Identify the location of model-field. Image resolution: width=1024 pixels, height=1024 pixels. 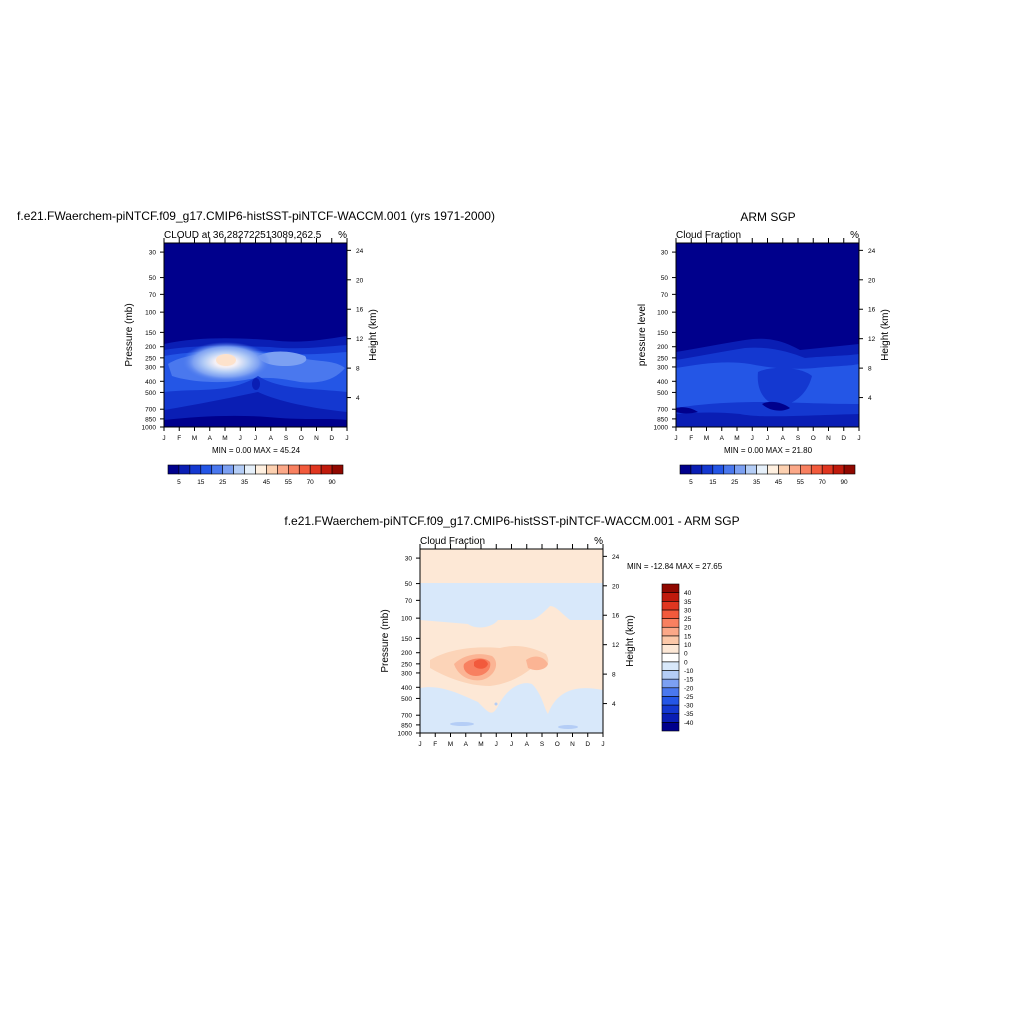
(255, 335).